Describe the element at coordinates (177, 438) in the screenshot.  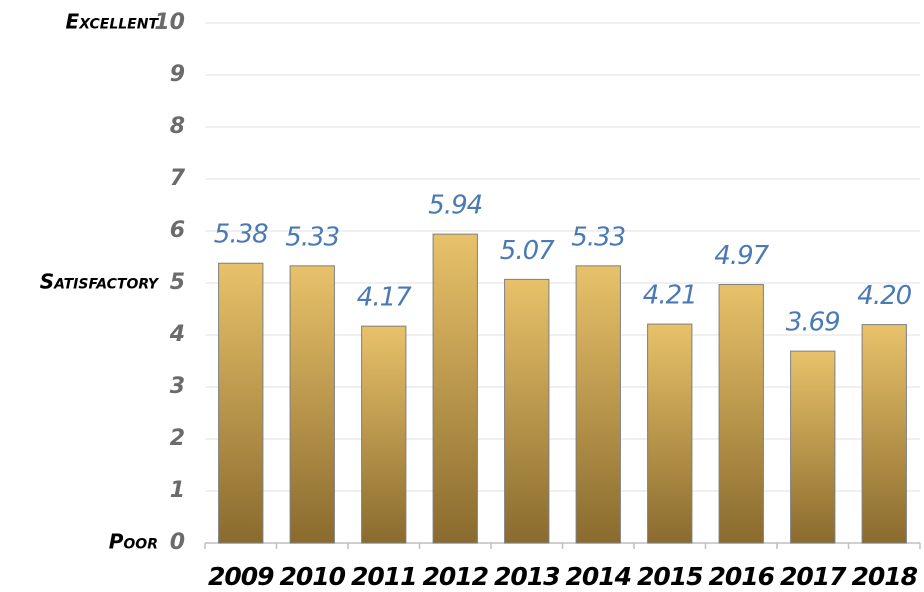
I see `y-tick-label: 2` at that location.